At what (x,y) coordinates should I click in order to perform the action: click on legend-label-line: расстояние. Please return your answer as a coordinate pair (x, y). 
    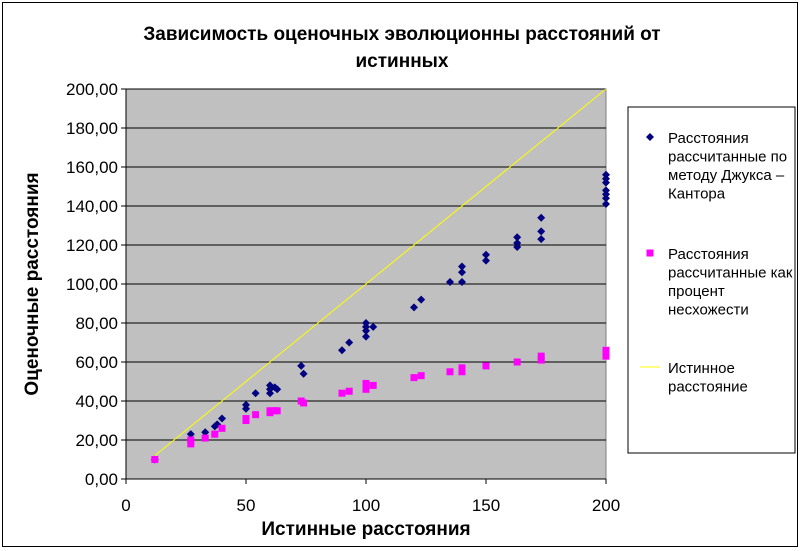
    Looking at the image, I should click on (708, 387).